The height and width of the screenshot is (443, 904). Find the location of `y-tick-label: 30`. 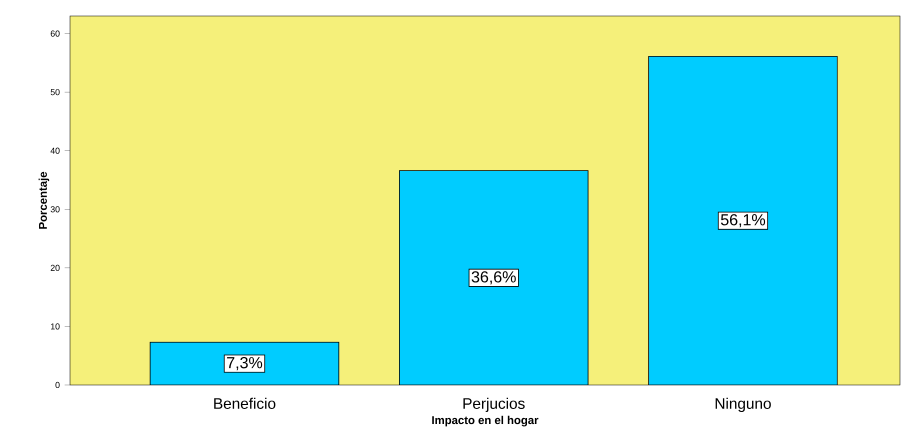

y-tick-label: 30 is located at coordinates (55, 209).